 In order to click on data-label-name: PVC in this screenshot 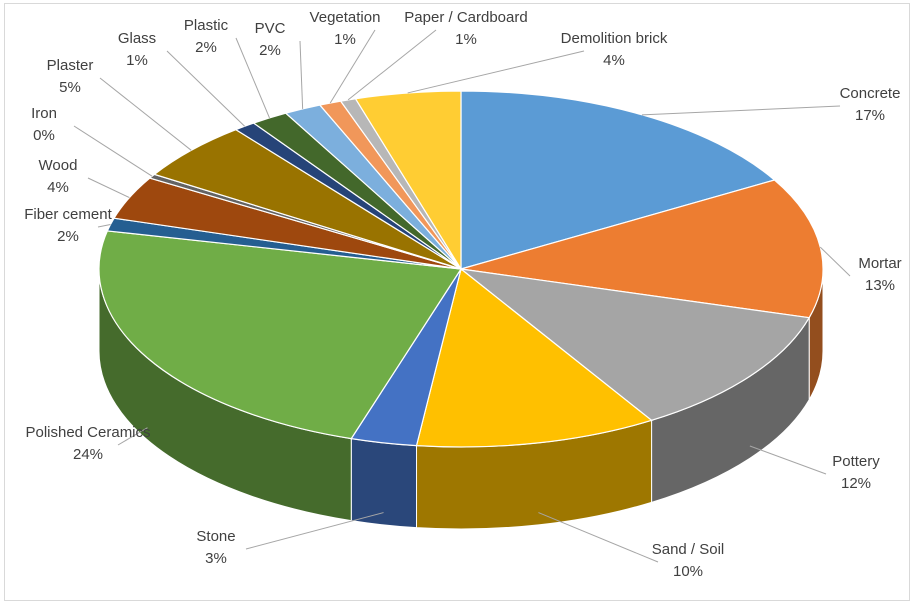, I will do `click(270, 28)`.